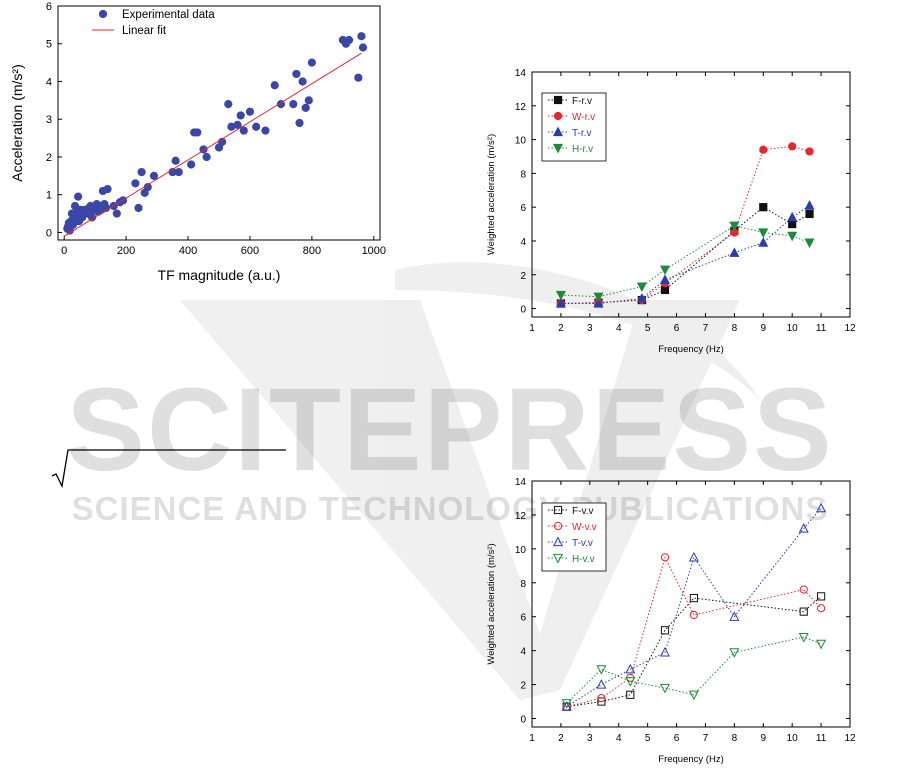  I want to click on x-tick-label: 400, so click(188, 251).